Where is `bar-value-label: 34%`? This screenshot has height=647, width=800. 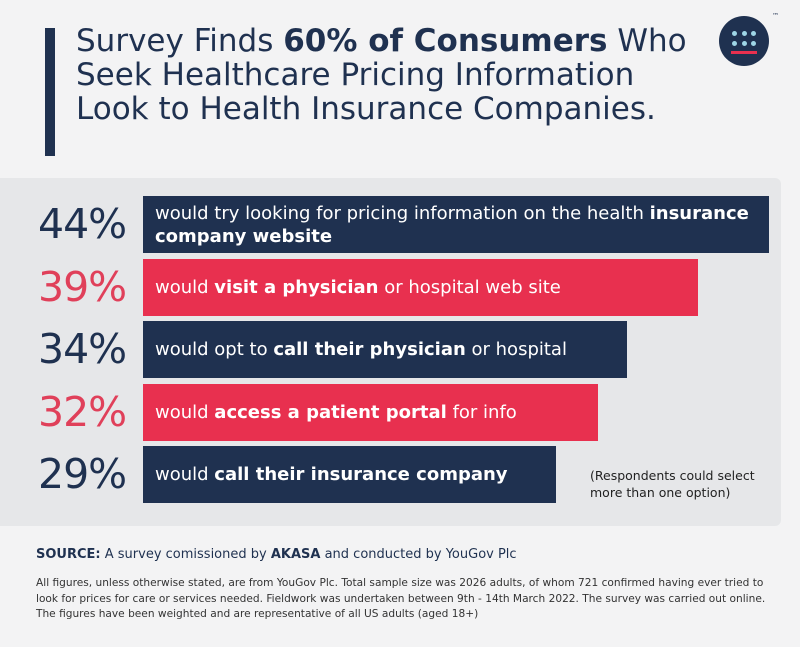 bar-value-label: 34% is located at coordinates (82, 349).